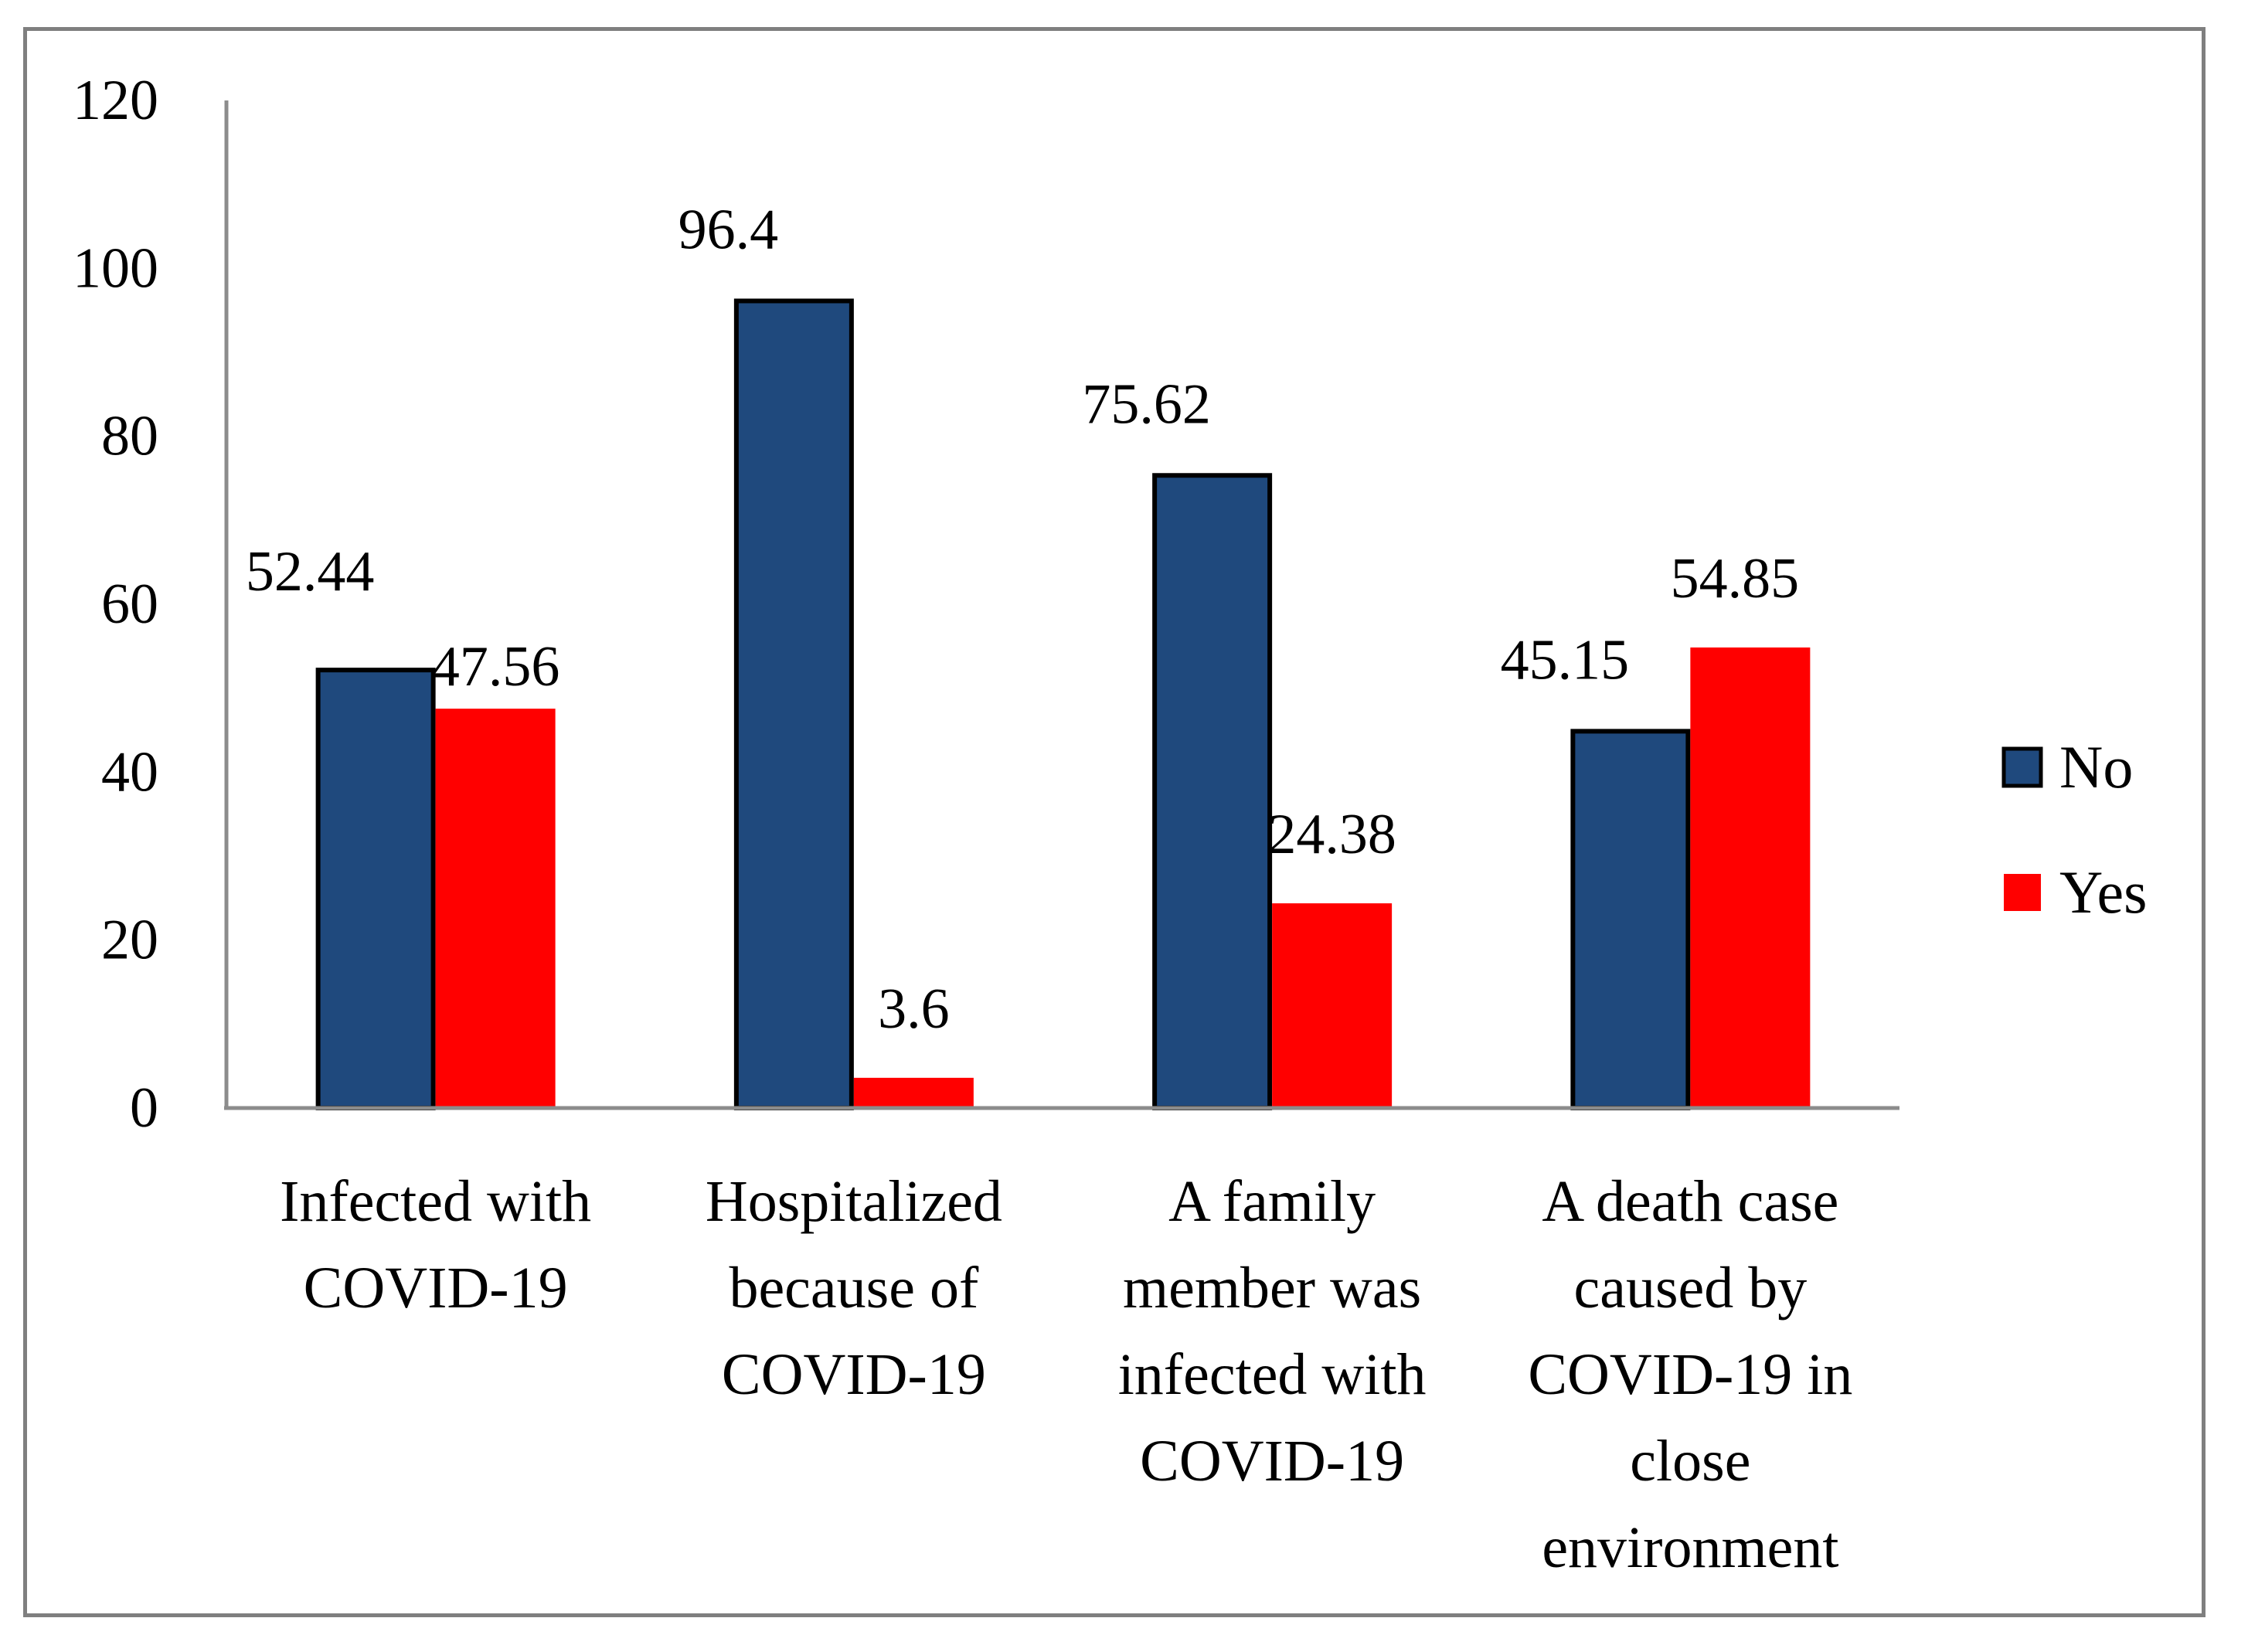 The width and height of the screenshot is (2248, 1652). What do you see at coordinates (1272, 1201) in the screenshot?
I see `category-label-3: A family` at bounding box center [1272, 1201].